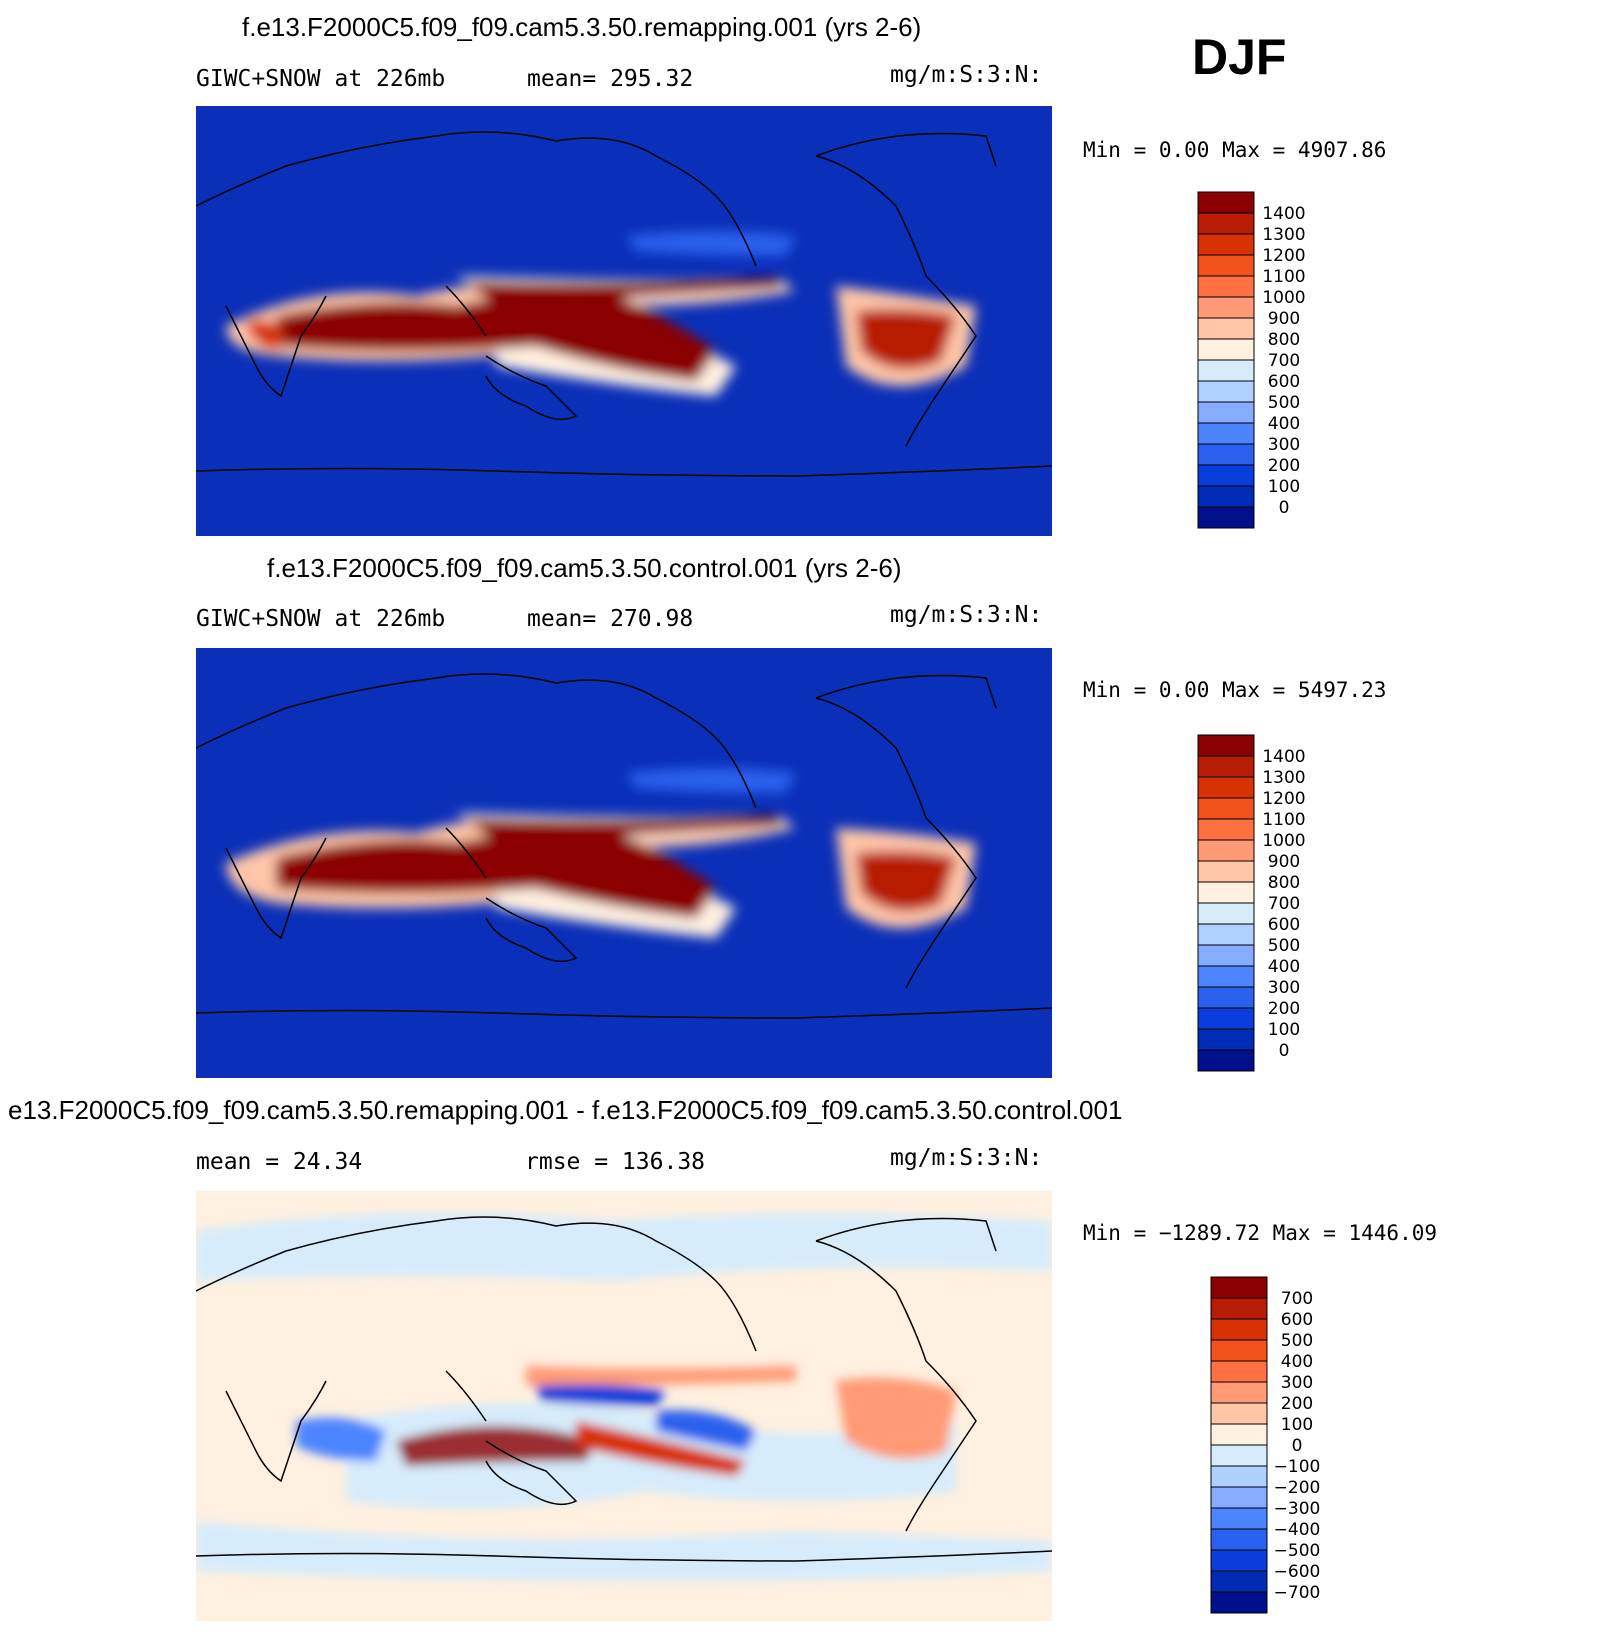 The height and width of the screenshot is (1652, 1599). I want to click on panel-3-rmse-label: rmse = 136.38, so click(615, 1162).